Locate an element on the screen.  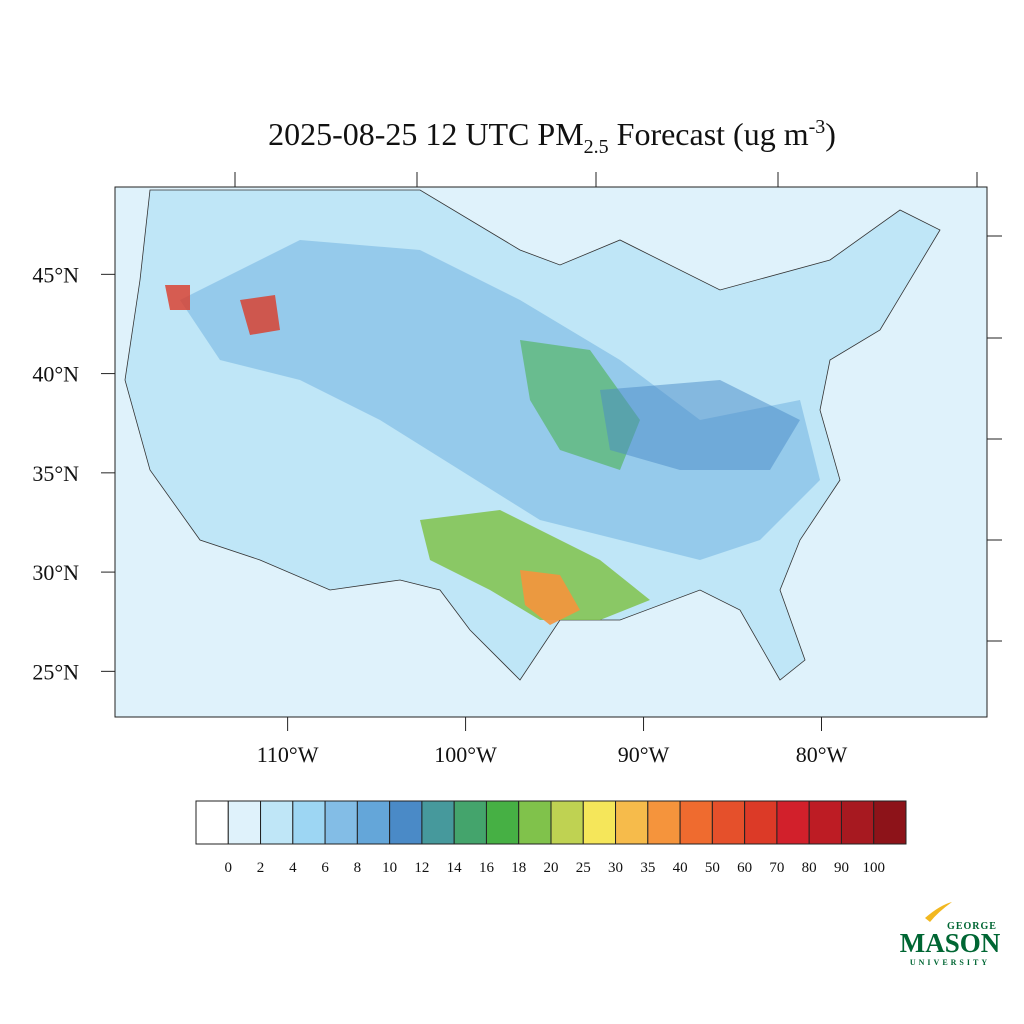
logo-main: MASON is located at coordinates (950, 943).